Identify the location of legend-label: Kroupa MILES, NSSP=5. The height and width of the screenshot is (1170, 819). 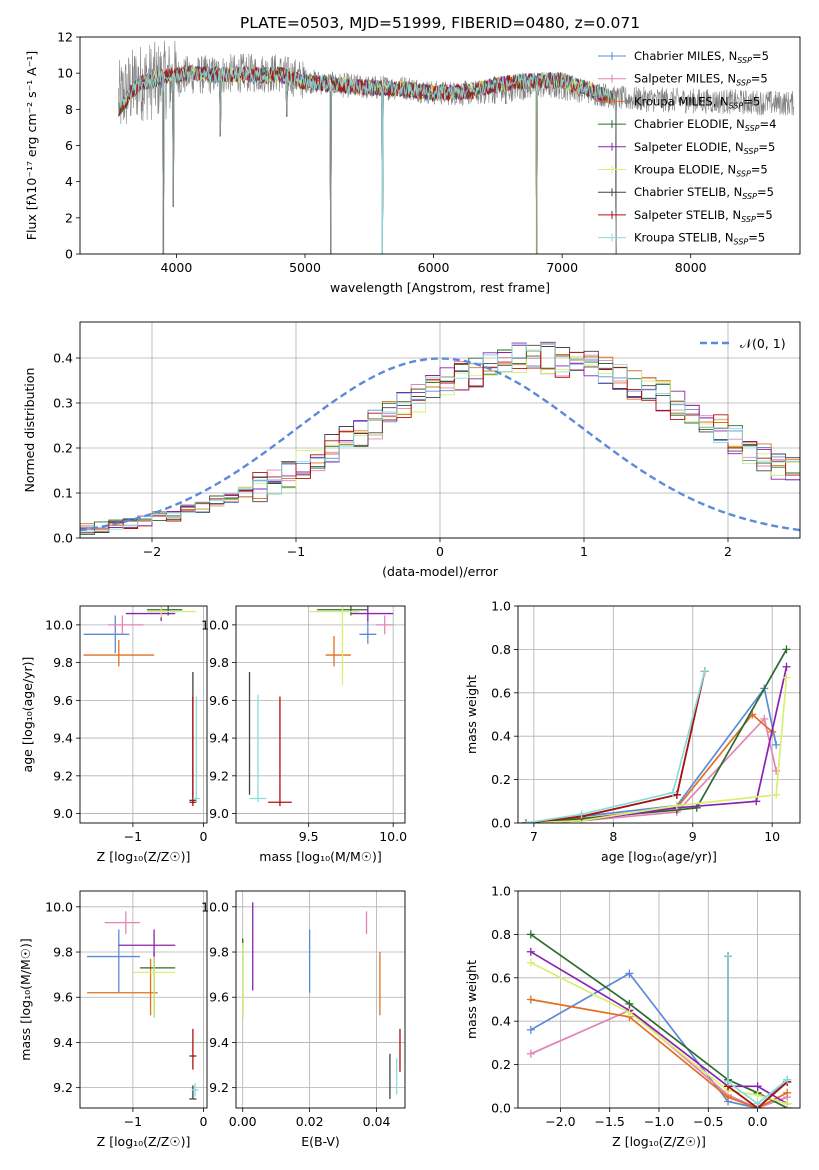
(697, 102).